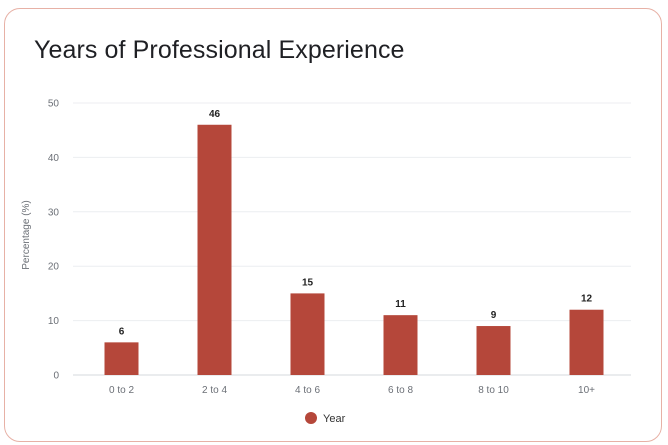 The height and width of the screenshot is (445, 668). Describe the element at coordinates (586, 390) in the screenshot. I see `x-tick-label: 10+` at that location.